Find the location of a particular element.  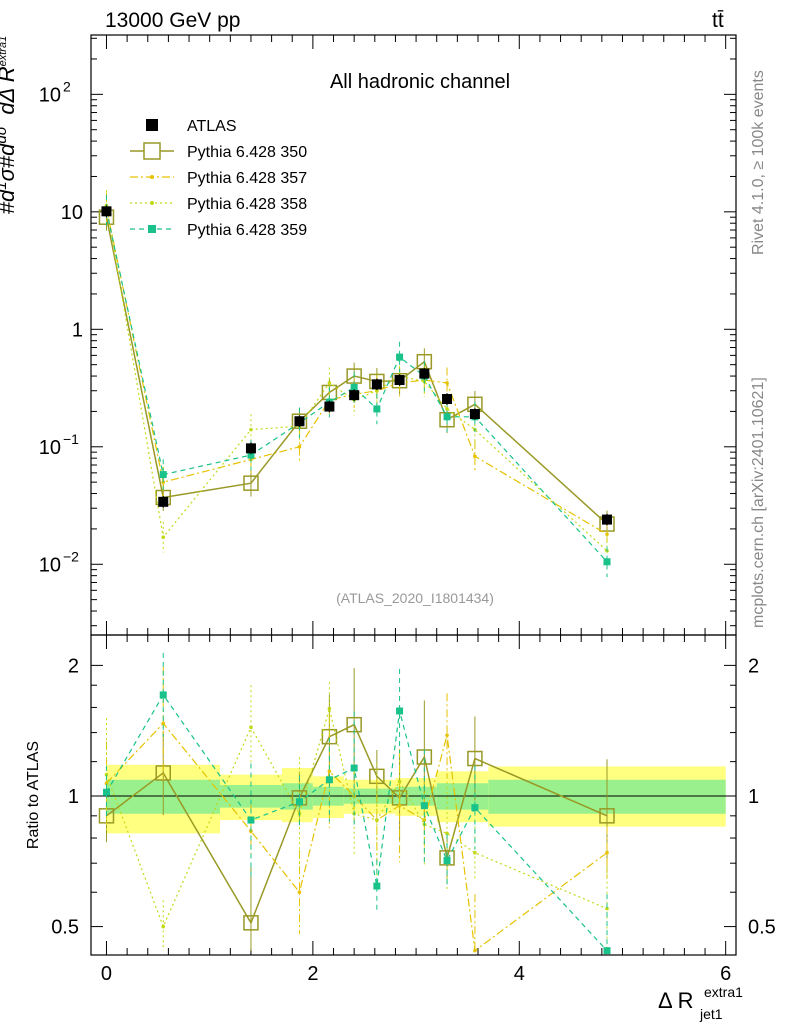

ratio-y-tick-label-right: 1 is located at coordinates (753, 797).